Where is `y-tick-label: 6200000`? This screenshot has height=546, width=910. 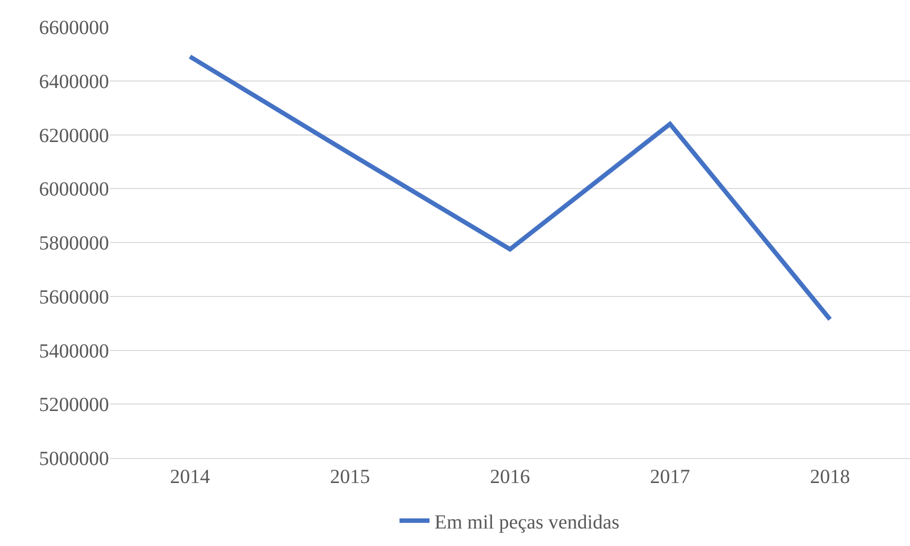 y-tick-label: 6200000 is located at coordinates (74, 135).